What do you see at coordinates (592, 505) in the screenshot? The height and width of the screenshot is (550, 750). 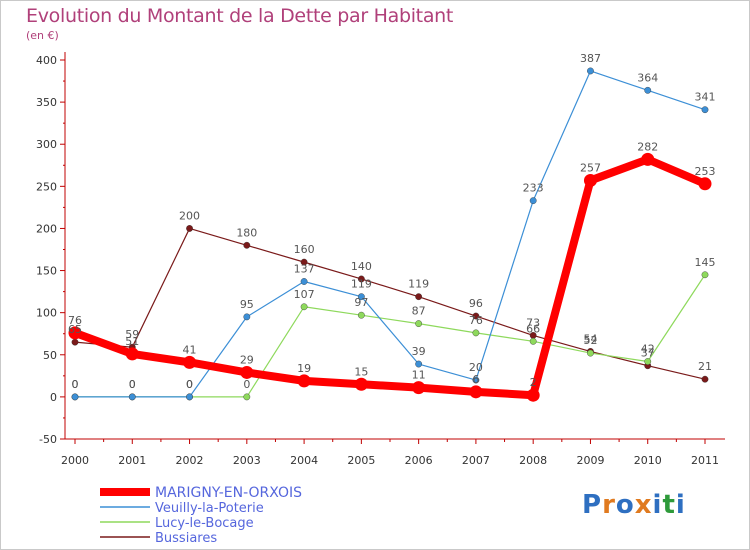 I see `logo-letter: P` at bounding box center [592, 505].